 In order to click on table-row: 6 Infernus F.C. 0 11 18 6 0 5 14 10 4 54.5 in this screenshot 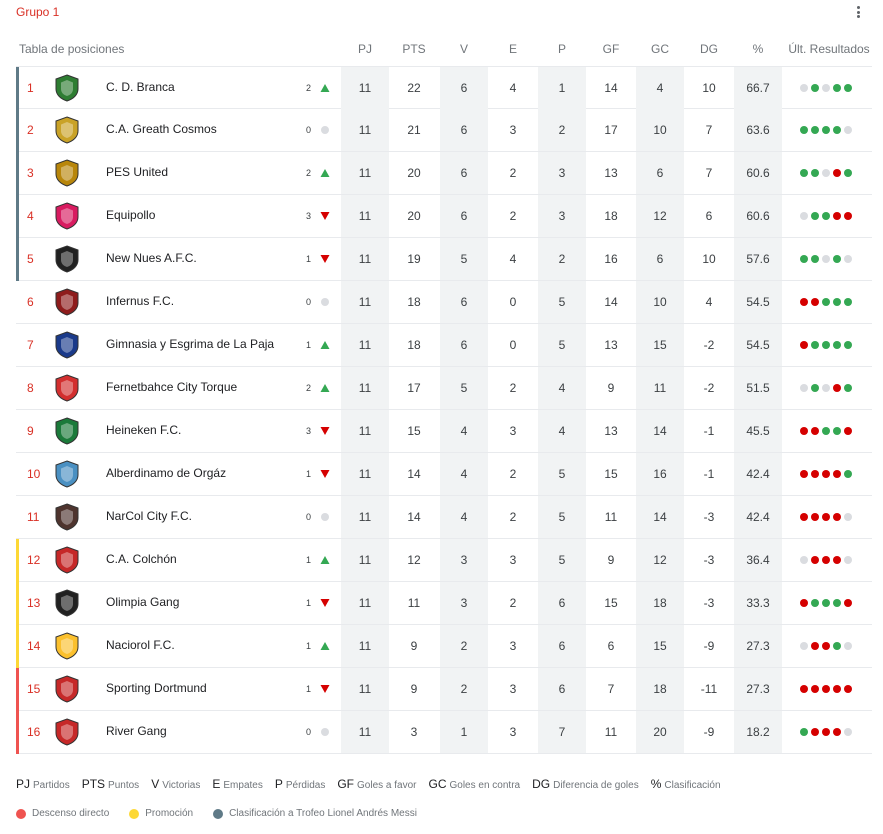, I will do `click(444, 302)`.